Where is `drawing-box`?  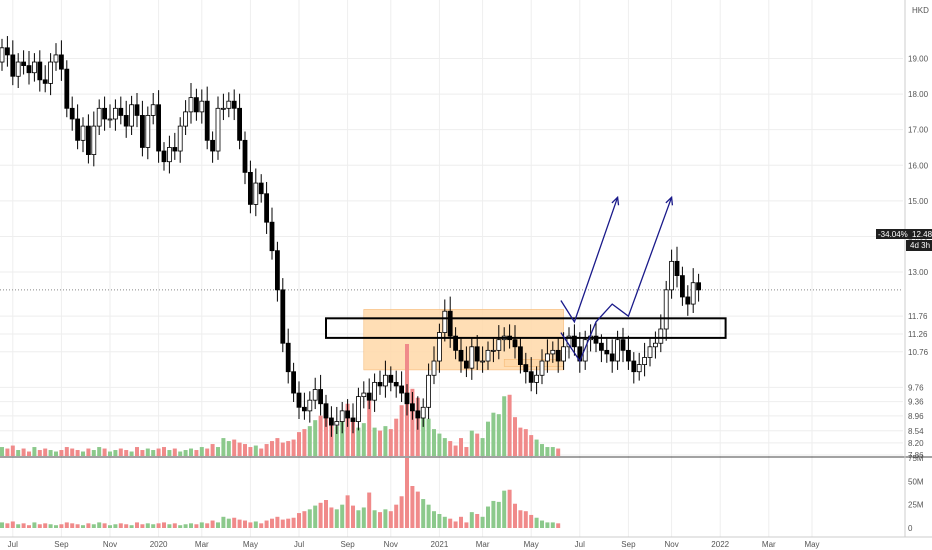
drawing-box is located at coordinates (526, 328).